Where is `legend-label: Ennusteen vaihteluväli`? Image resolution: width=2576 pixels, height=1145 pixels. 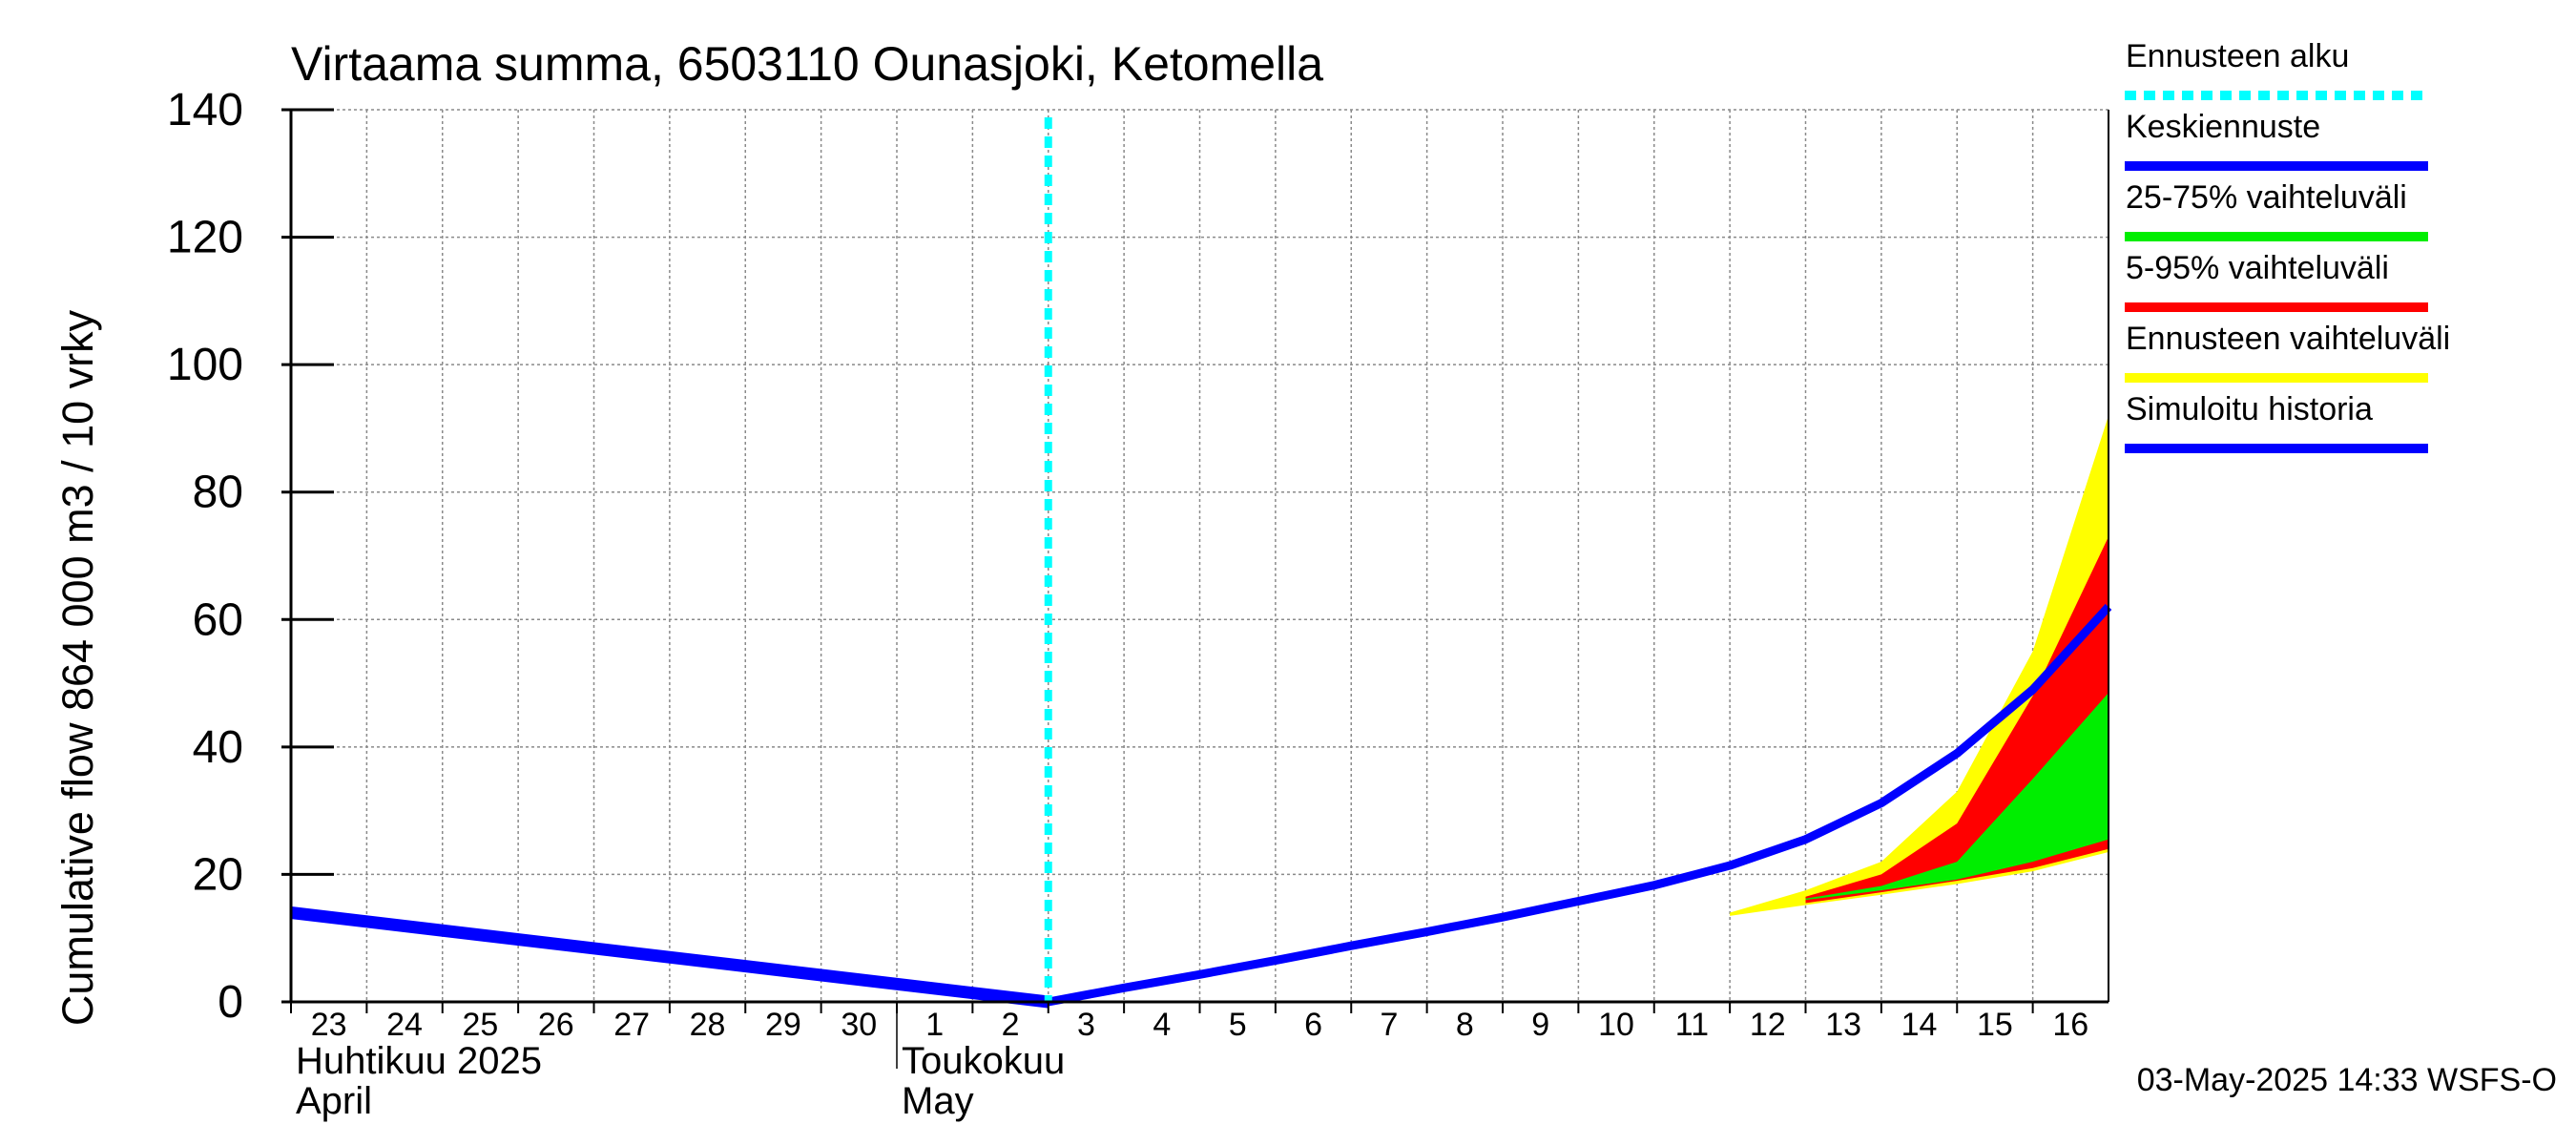 legend-label: Ennusteen vaihteluväli is located at coordinates (2288, 339).